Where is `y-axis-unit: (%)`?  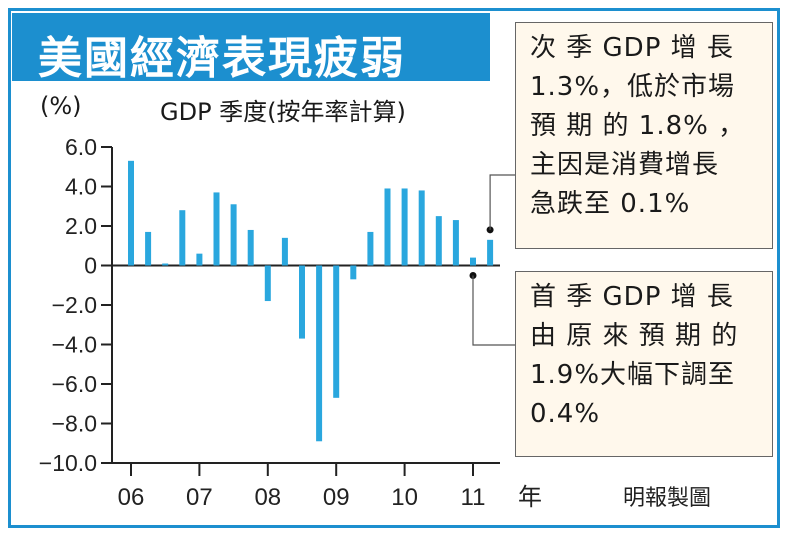
y-axis-unit: (%) is located at coordinates (61, 106).